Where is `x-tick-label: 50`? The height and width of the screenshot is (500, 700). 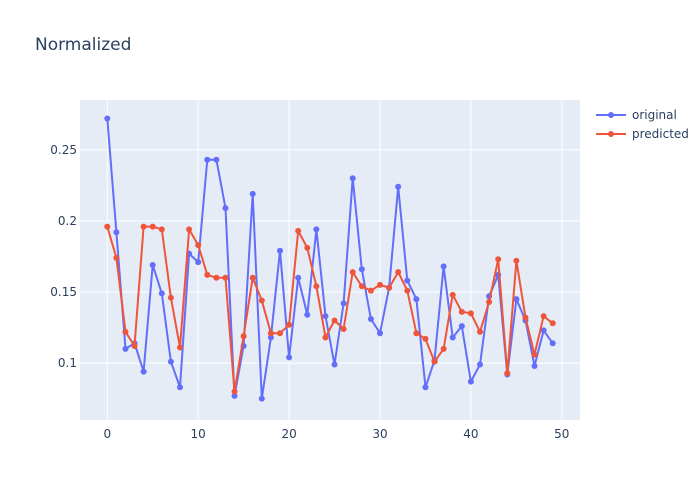 x-tick-label: 50 is located at coordinates (561, 434).